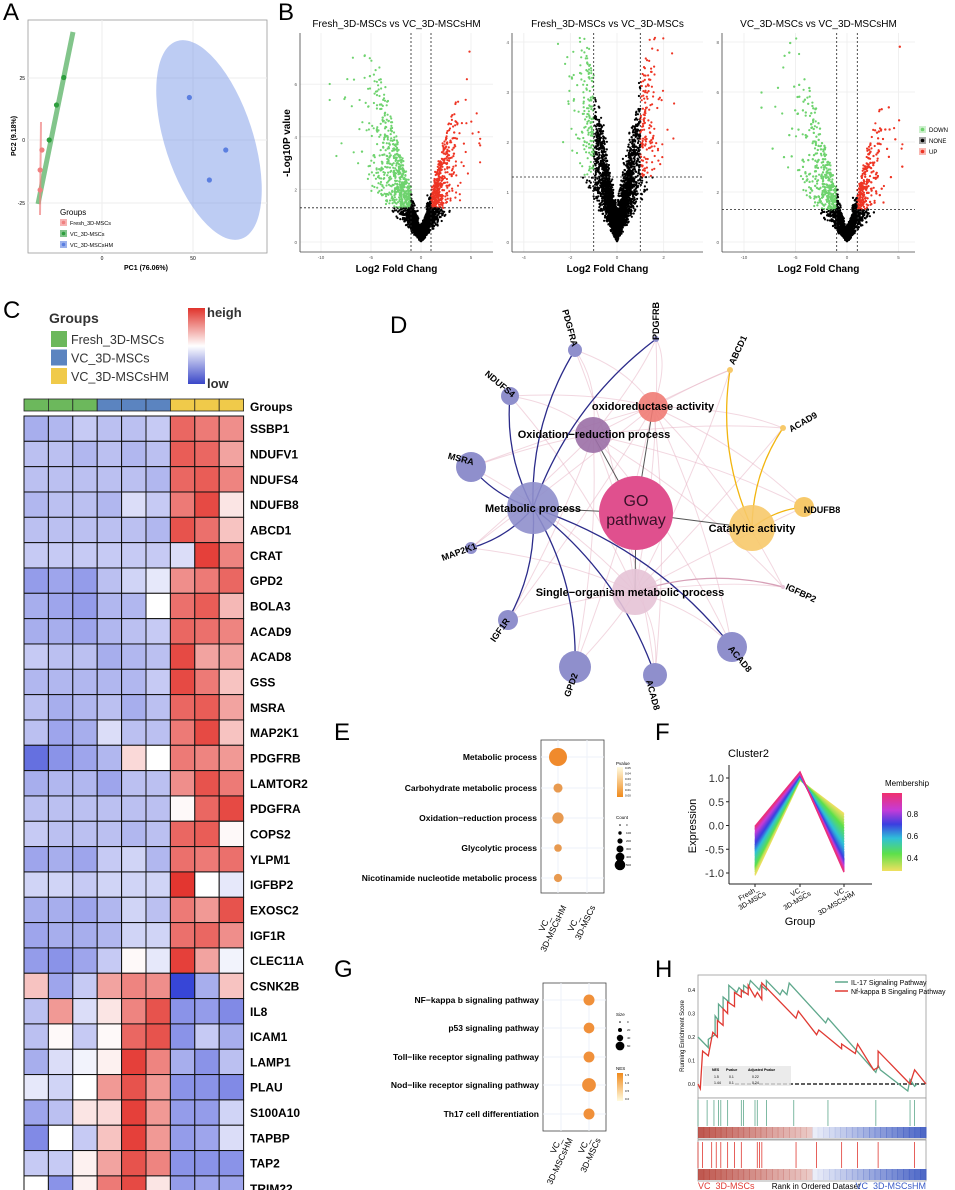 This screenshot has height=1190, width=955. I want to click on panel-label-b: B, so click(286, 13).